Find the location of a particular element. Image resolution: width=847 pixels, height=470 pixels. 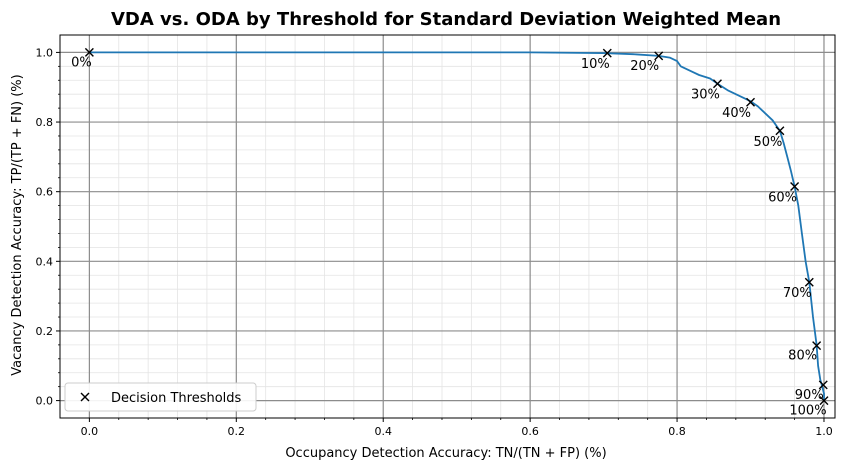

y-tick-label: 1.0 is located at coordinates (45, 52).